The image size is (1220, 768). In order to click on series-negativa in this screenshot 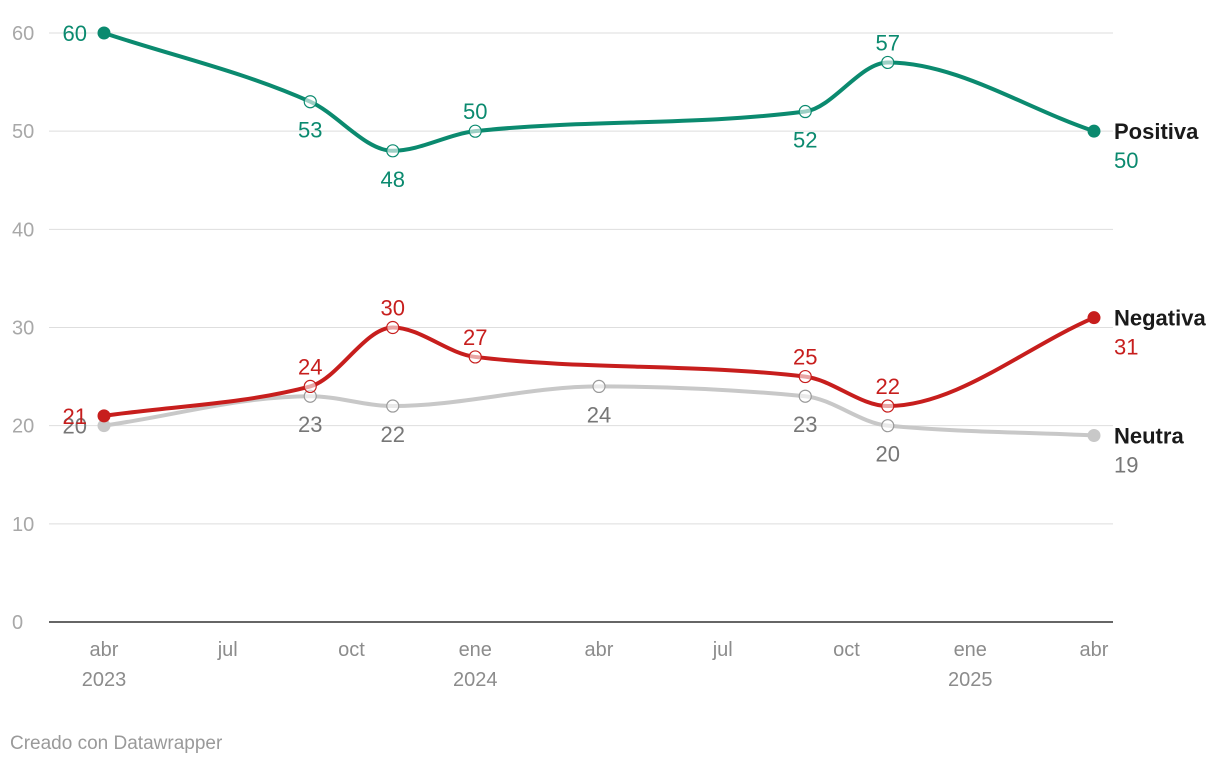, I will do `click(599, 367)`.